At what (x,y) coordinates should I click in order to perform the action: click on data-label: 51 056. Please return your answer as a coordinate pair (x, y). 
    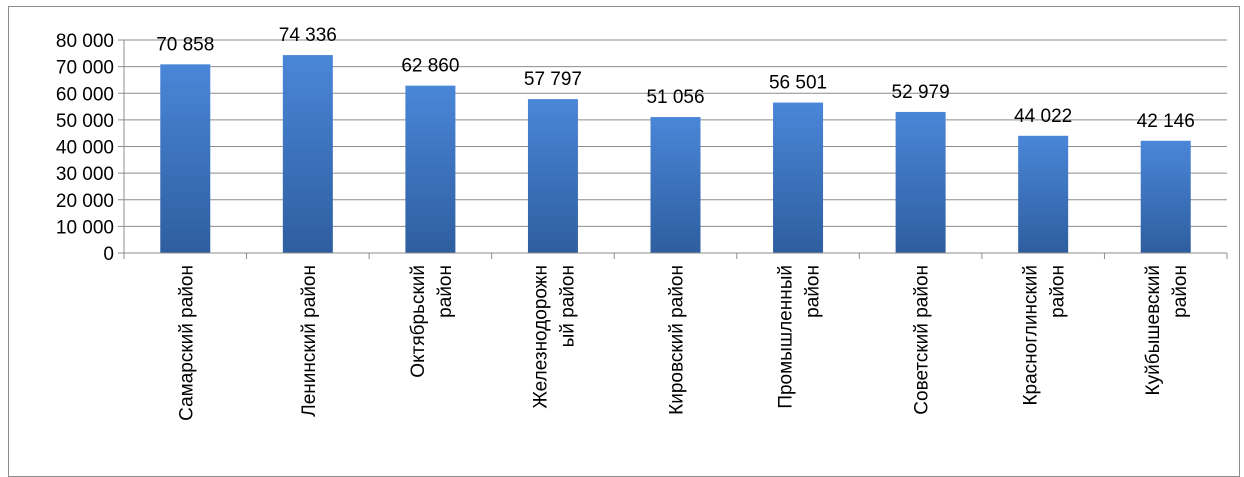
    Looking at the image, I should click on (675, 97).